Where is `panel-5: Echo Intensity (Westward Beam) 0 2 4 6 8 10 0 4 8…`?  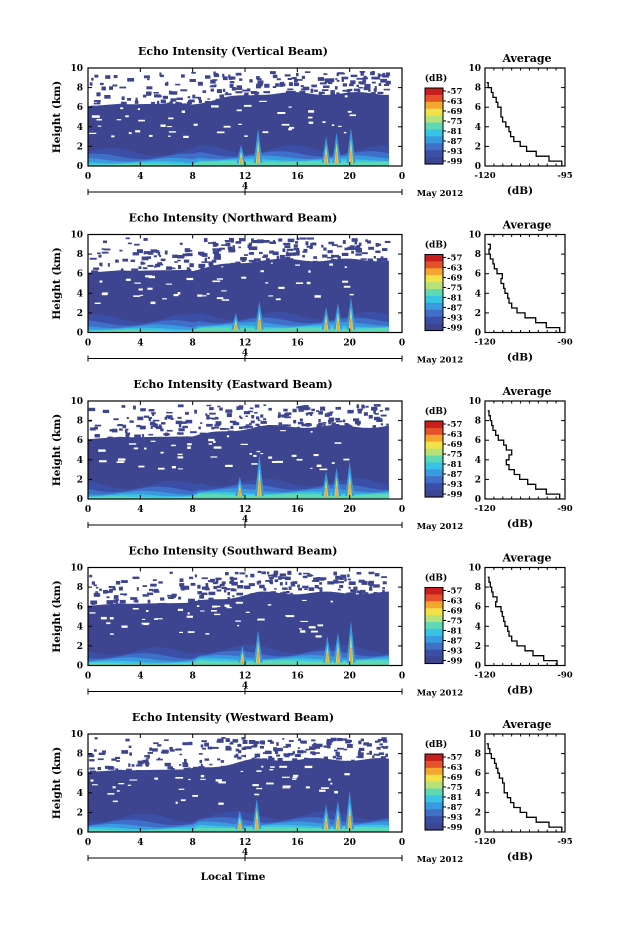
panel-5: Echo Intensity (Westward Beam) 0 2 4 6 8 10 0 4 8… is located at coordinates (312, 788).